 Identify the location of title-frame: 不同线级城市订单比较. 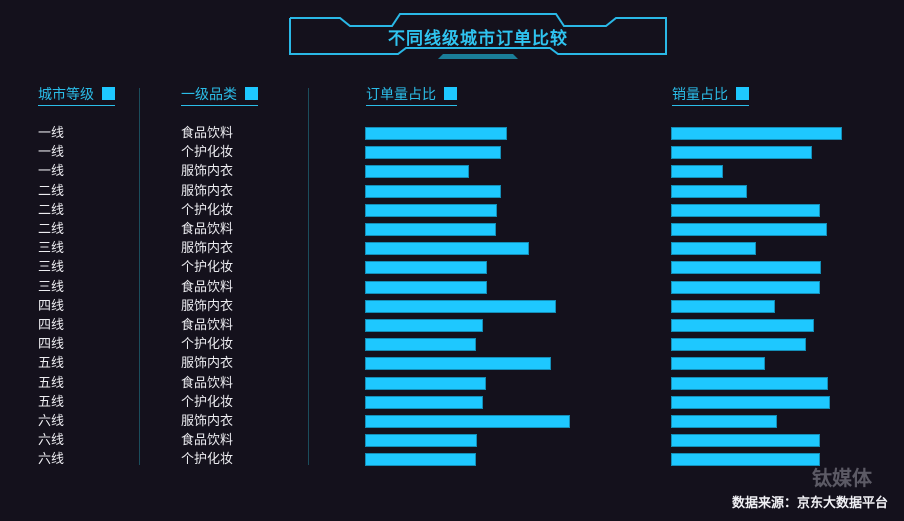
(478, 35).